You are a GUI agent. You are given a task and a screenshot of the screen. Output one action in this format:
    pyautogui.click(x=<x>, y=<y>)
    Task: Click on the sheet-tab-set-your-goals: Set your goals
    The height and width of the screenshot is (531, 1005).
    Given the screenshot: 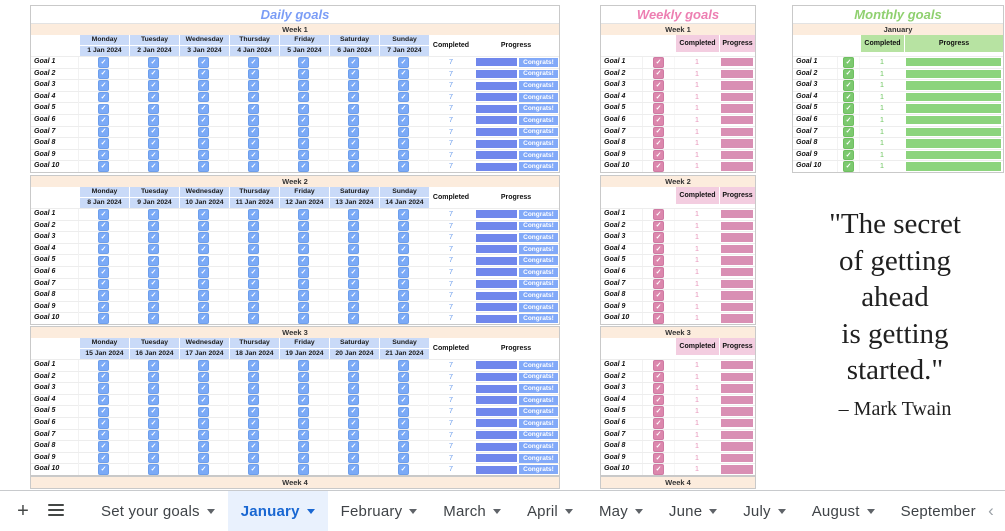 What is the action you would take?
    pyautogui.click(x=158, y=511)
    